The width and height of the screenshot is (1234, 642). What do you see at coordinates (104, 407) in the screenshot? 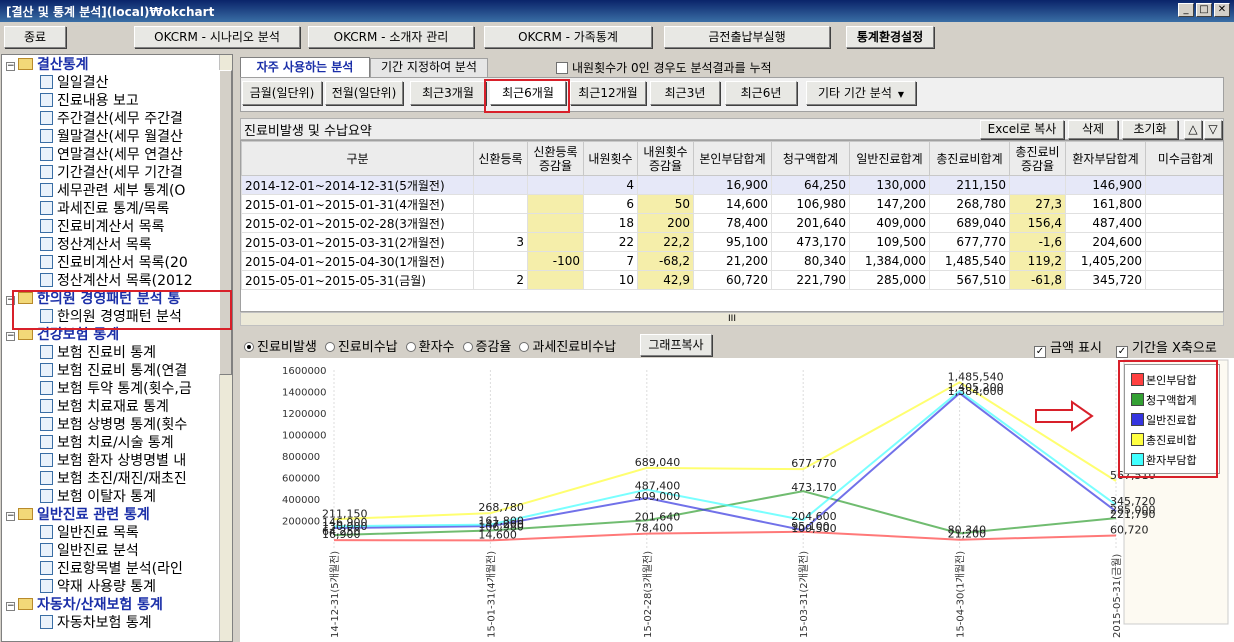
I see `tree-item: 보험 치료재료 통계` at bounding box center [104, 407].